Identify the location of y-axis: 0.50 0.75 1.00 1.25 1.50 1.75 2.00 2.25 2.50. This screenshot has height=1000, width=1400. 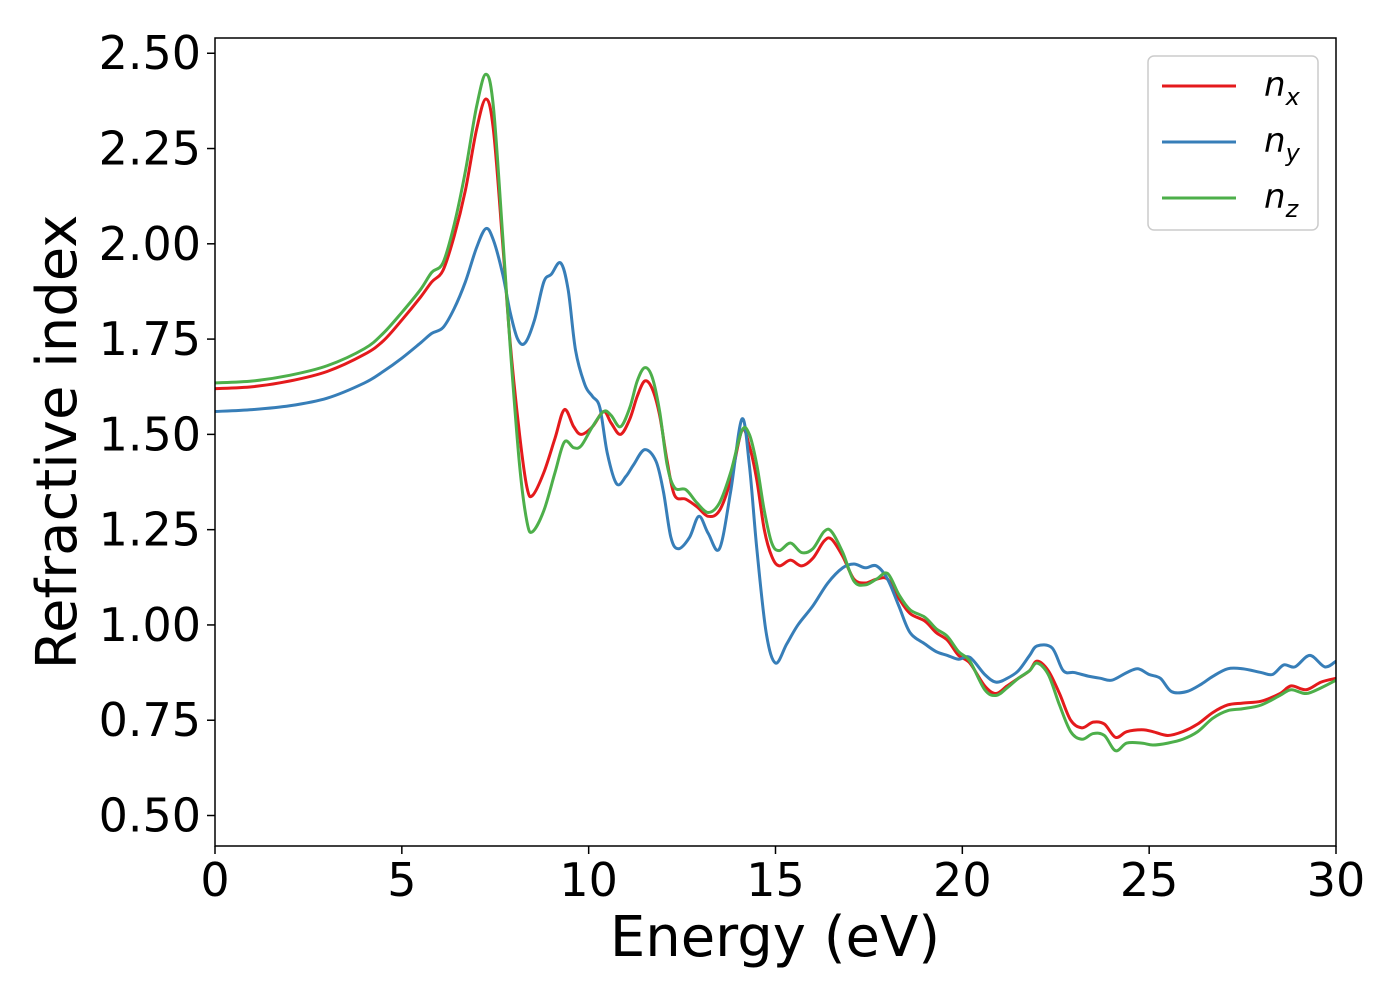
(157, 434).